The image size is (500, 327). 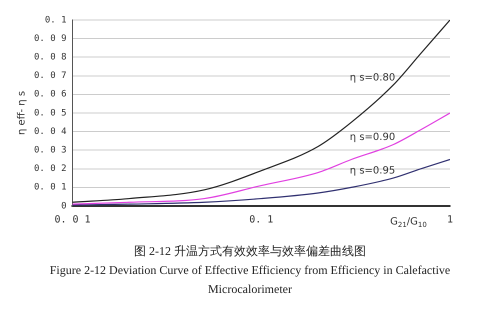 What do you see at coordinates (50, 39) in the screenshot?
I see `y-tick-label: 0. 0 9` at bounding box center [50, 39].